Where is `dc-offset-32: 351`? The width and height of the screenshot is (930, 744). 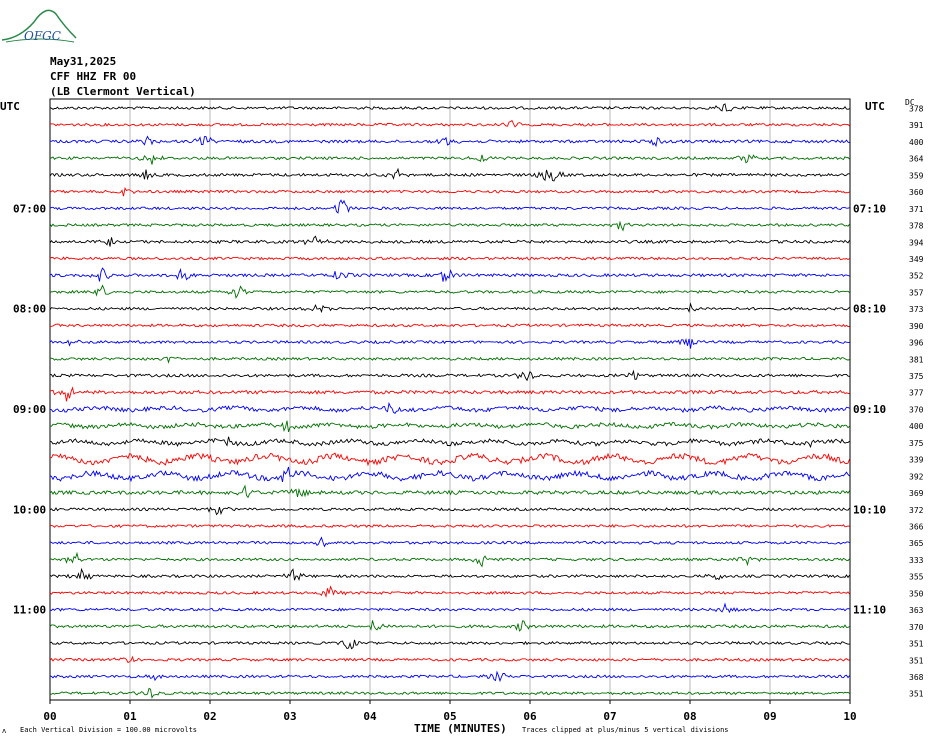
dc-offset-32: 351 is located at coordinates (916, 644).